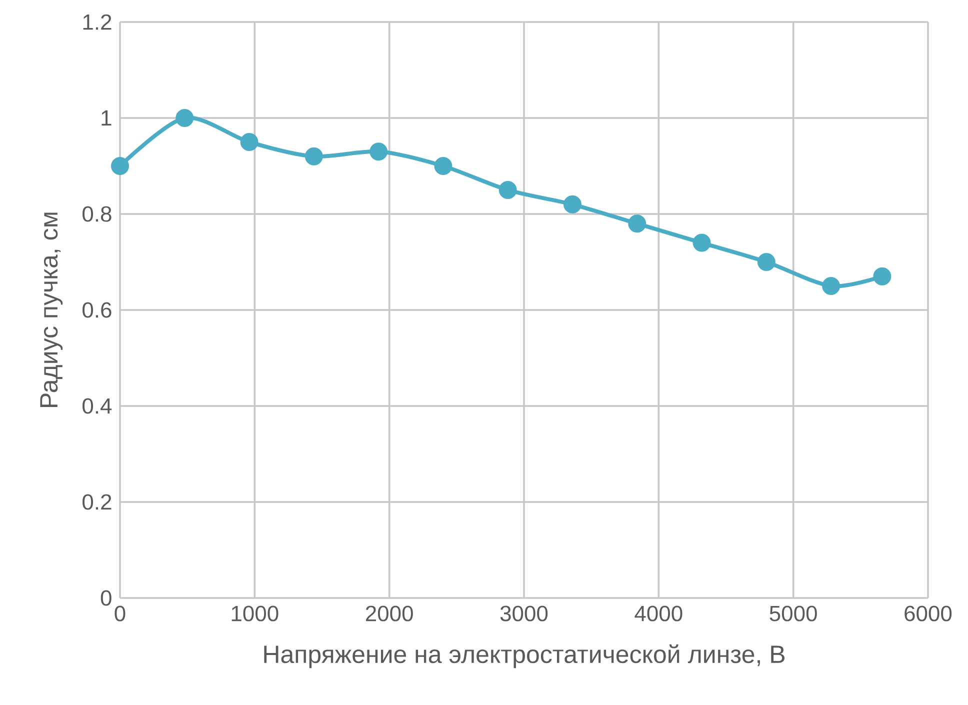 This screenshot has width=968, height=705. Describe the element at coordinates (97, 214) in the screenshot. I see `y-tick-label: 0.8` at that location.